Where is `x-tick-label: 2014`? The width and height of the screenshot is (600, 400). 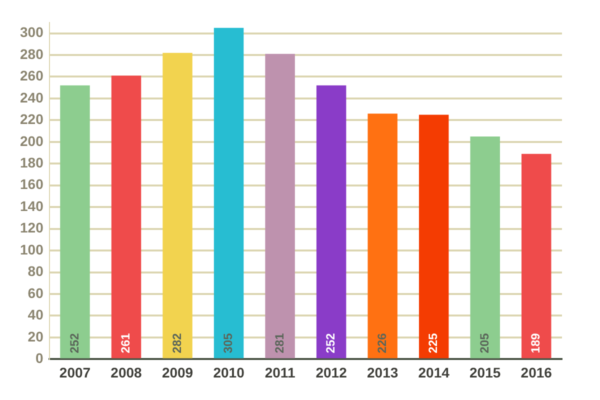 x-tick-label: 2014 is located at coordinates (434, 372).